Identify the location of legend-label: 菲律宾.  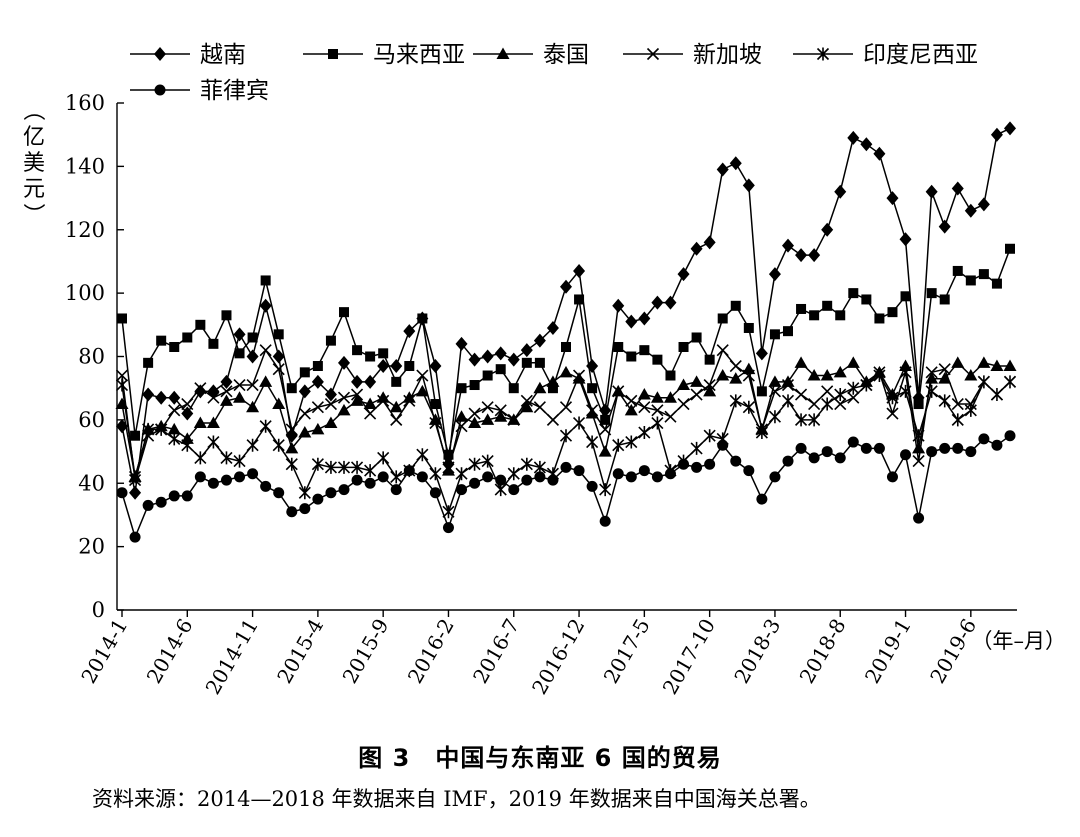
(234, 91).